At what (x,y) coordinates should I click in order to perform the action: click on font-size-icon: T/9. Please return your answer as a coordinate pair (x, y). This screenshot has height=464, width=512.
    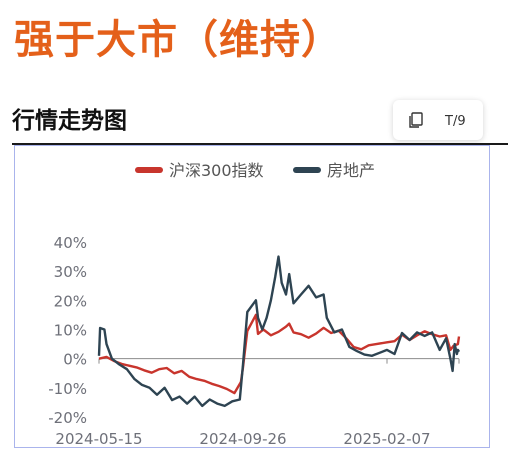
    Looking at the image, I should click on (456, 120).